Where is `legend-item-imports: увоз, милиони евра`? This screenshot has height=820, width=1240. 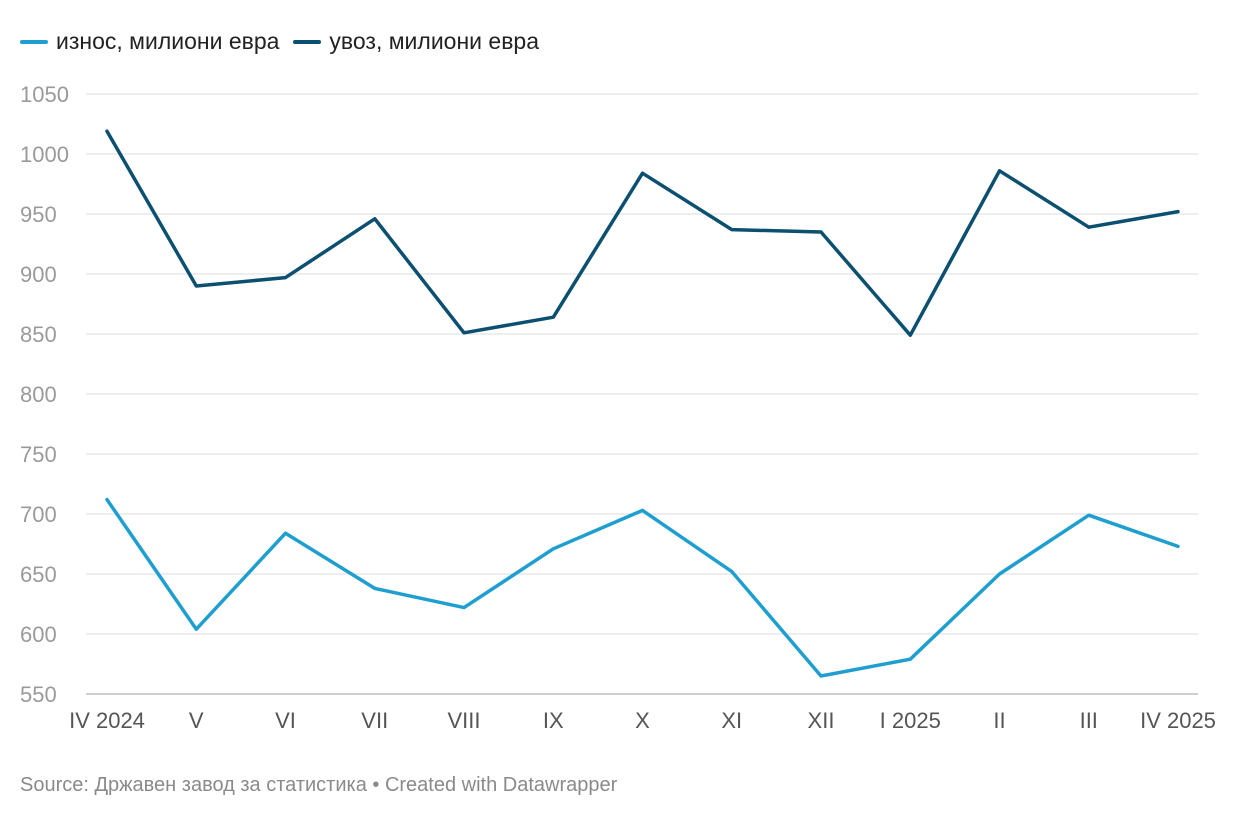
legend-item-imports: увоз, милиони евра is located at coordinates (416, 41).